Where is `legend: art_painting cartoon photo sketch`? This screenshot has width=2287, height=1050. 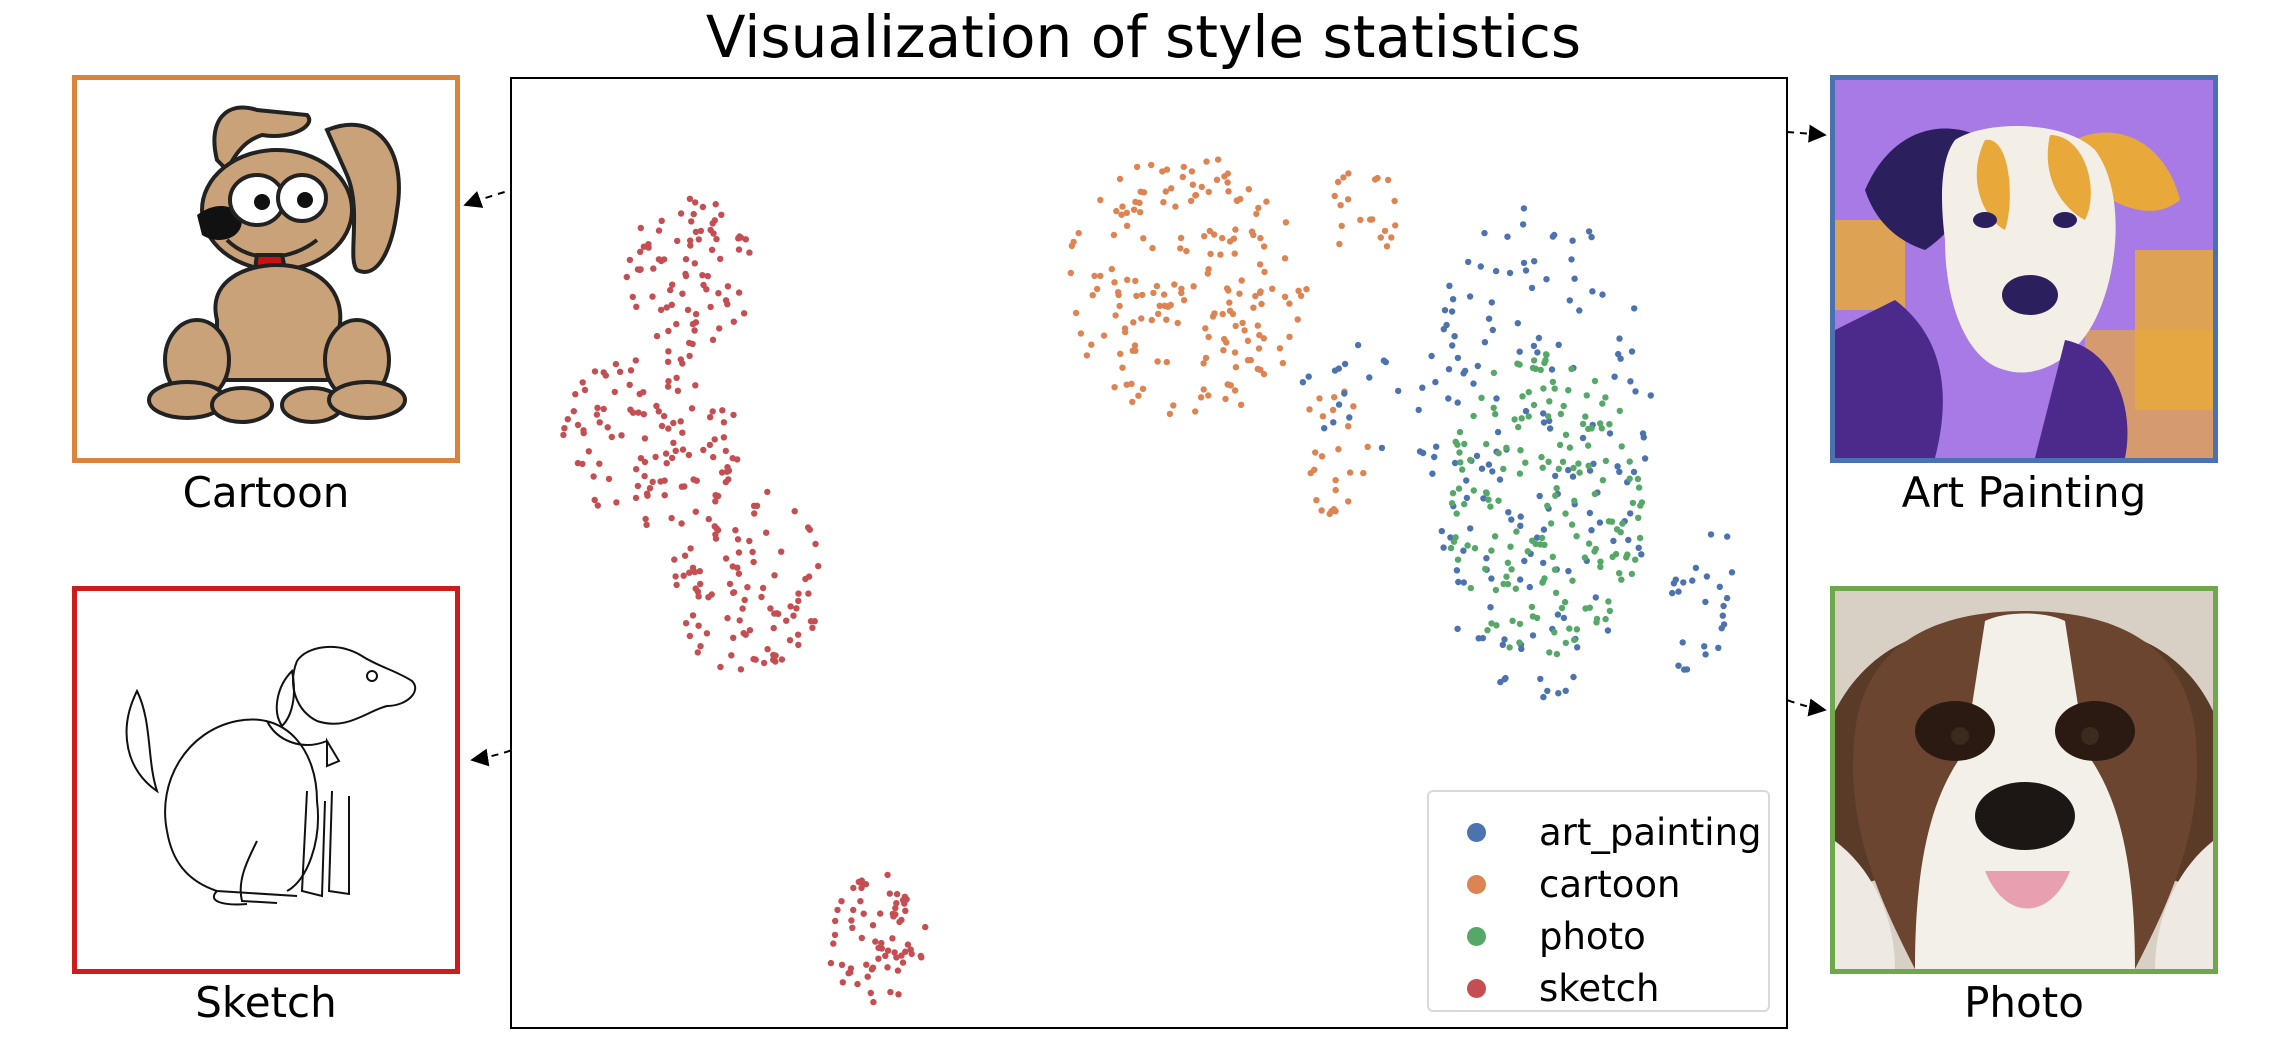 legend: art_painting cartoon photo sketch is located at coordinates (1598, 901).